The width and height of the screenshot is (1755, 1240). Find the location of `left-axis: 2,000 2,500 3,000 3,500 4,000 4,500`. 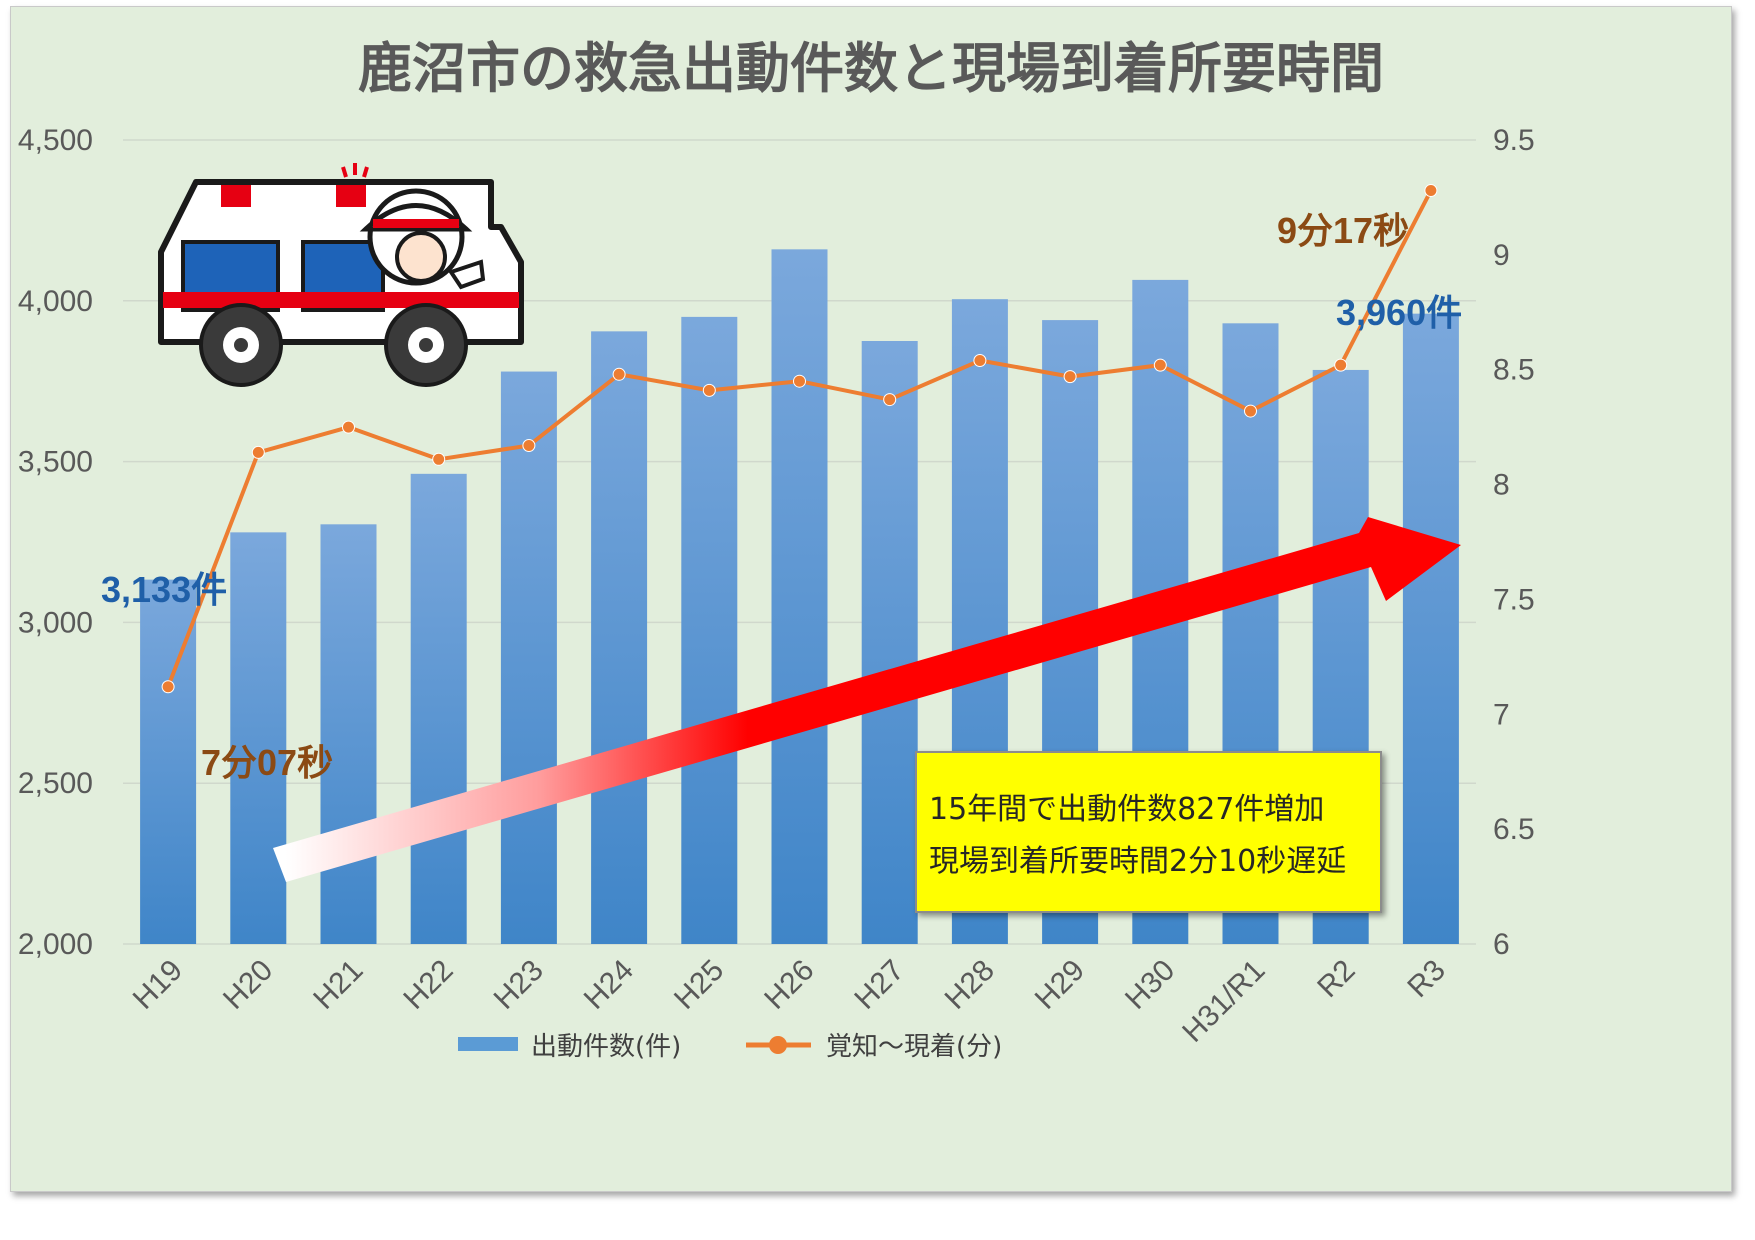

left-axis: 2,000 2,500 3,000 3,500 4,000 4,500 is located at coordinates (55, 542).